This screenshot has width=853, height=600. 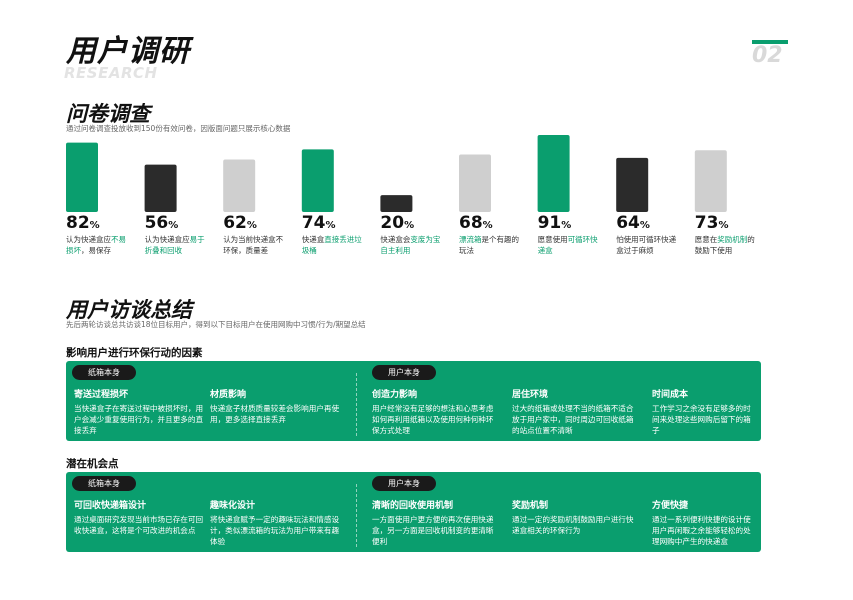 What do you see at coordinates (404, 483) in the screenshot?
I see `opportunities-pill-user: 用户本身` at bounding box center [404, 483].